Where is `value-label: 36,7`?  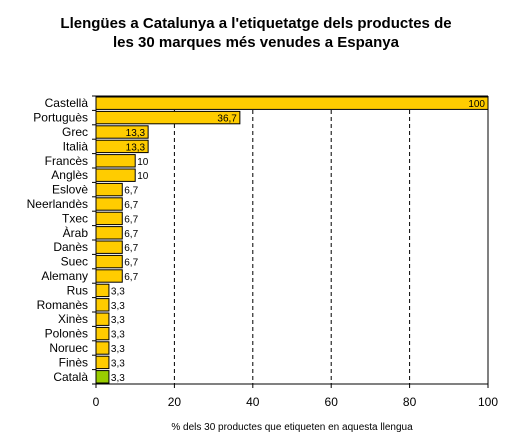 value-label: 36,7 is located at coordinates (227, 119).